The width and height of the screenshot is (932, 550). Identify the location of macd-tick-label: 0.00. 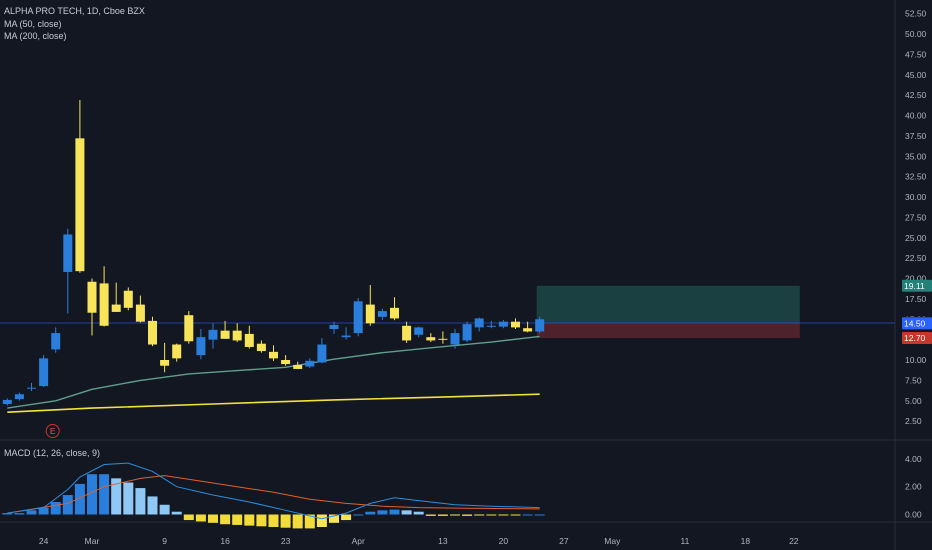
(913, 515).